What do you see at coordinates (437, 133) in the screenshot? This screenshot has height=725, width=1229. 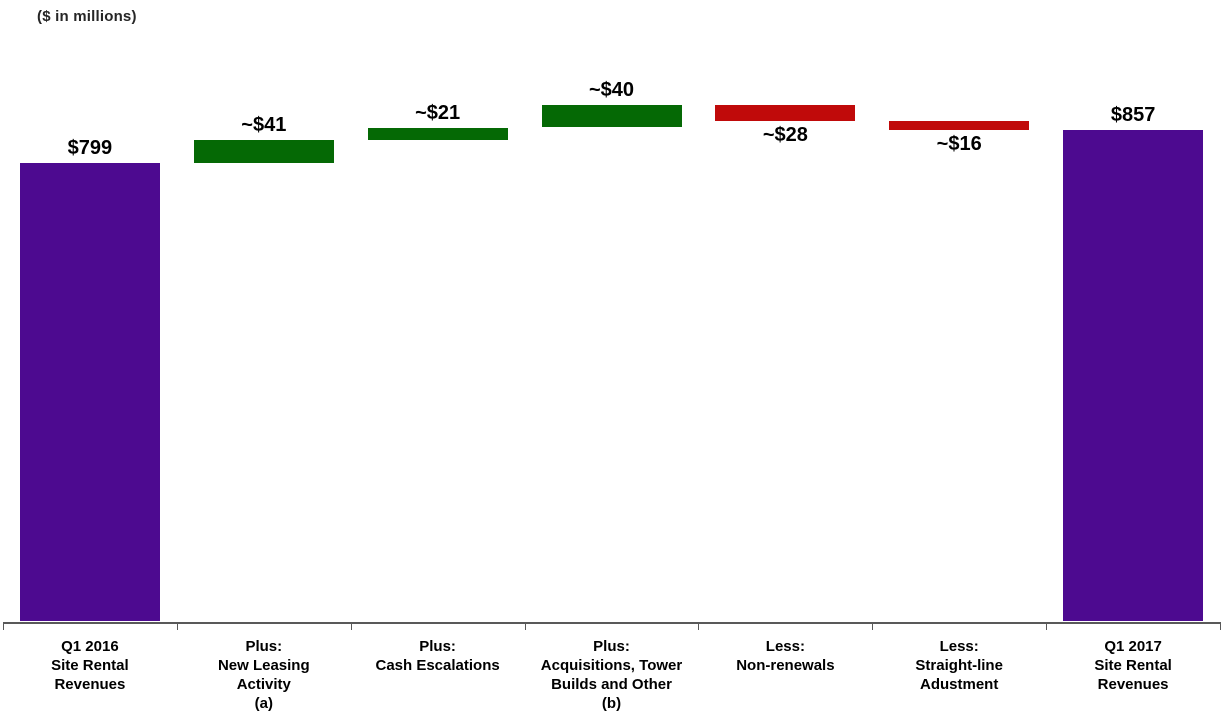 I see `waterfall-bar-cash-escalations` at bounding box center [437, 133].